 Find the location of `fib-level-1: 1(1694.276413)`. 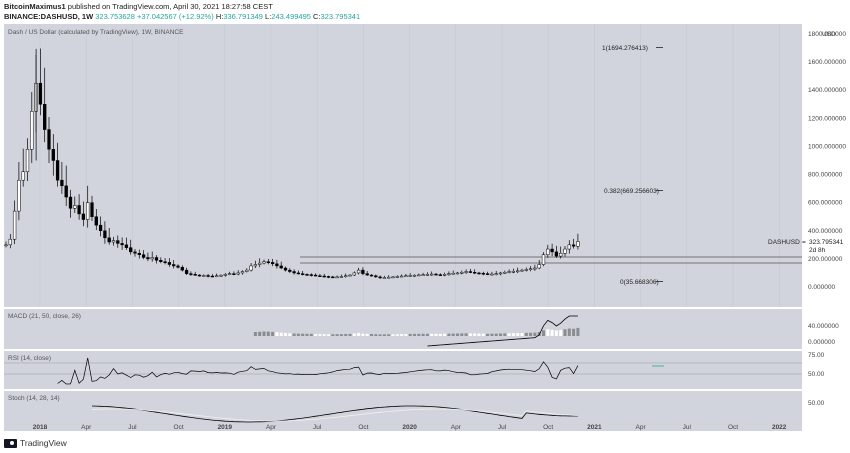

fib-level-1: 1(1694.276413) is located at coordinates (632, 48).